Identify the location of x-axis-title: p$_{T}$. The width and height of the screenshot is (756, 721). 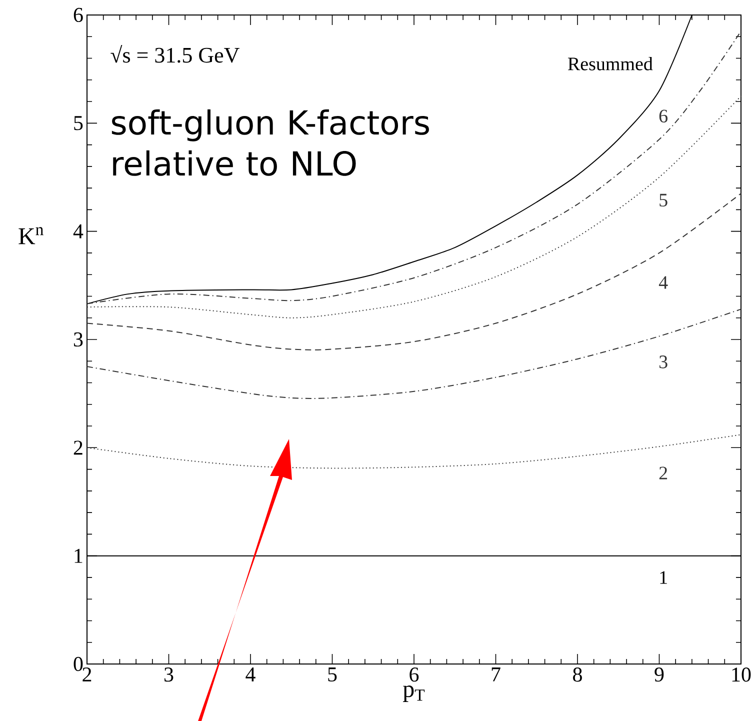
(414, 694).